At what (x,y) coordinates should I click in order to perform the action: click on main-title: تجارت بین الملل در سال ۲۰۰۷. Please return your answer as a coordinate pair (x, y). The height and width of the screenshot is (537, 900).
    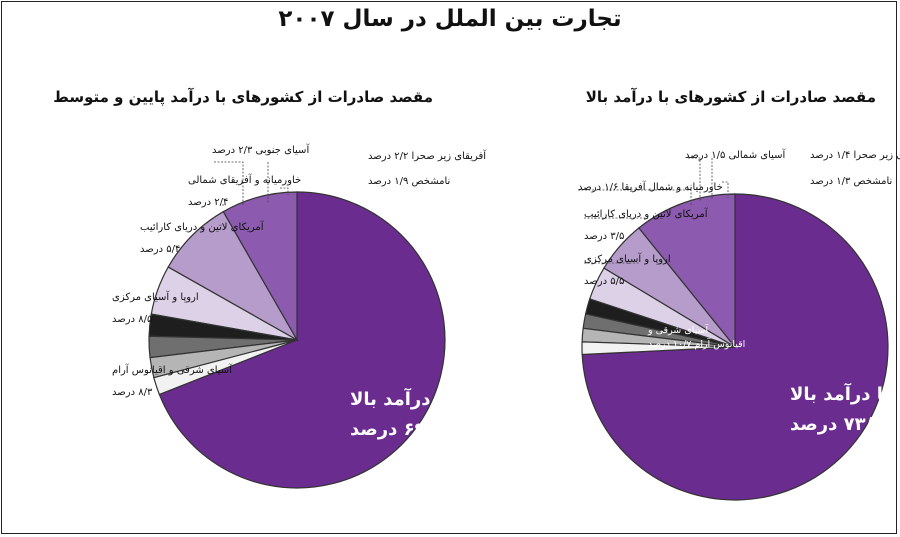
    Looking at the image, I should click on (450, 19).